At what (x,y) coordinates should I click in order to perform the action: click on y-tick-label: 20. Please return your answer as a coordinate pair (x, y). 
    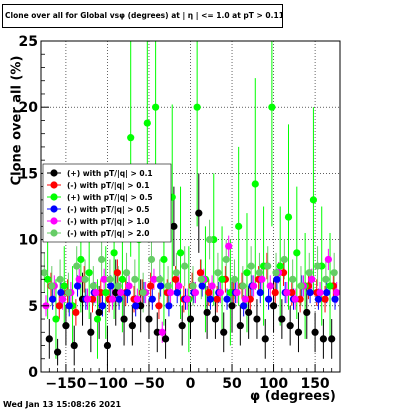
    Looking at the image, I should click on (29, 108).